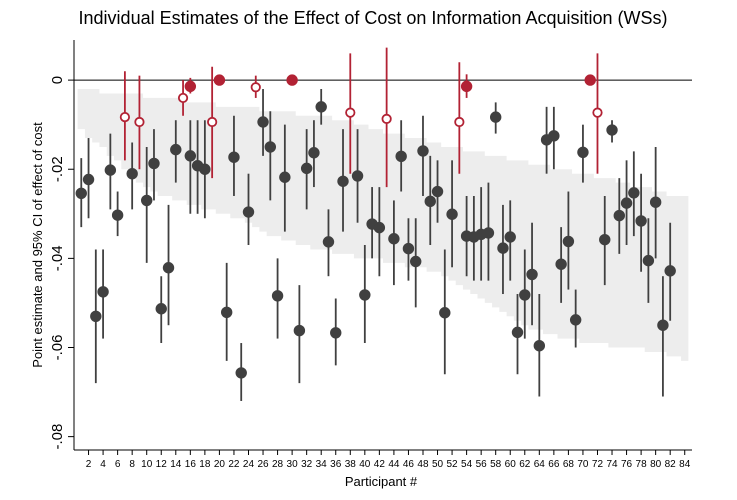 The image size is (737, 500). I want to click on x-tick-label: 44, so click(394, 464).